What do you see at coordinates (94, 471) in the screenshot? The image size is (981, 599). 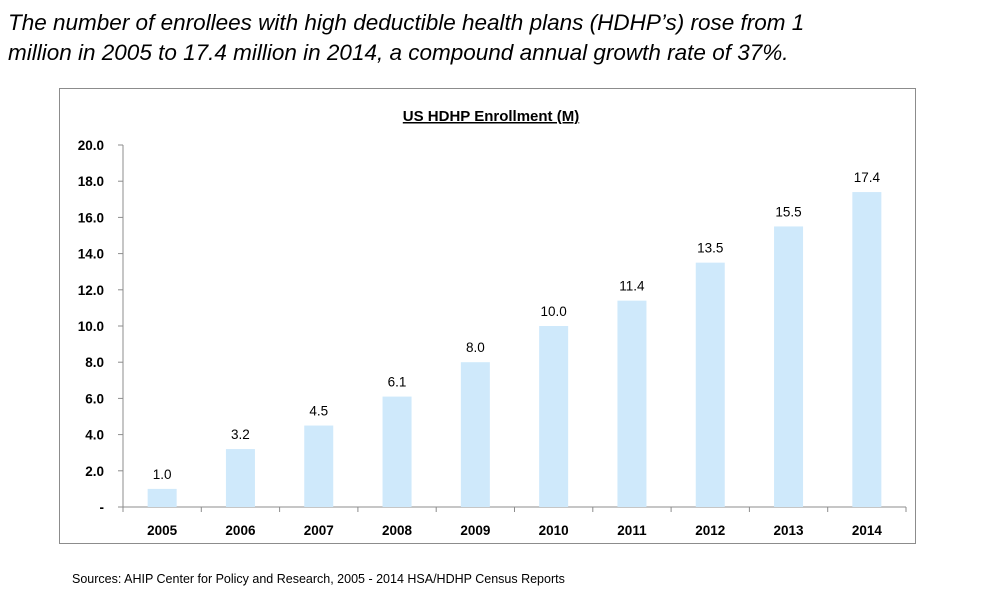 I see `y-tick-label: 2.0` at bounding box center [94, 471].